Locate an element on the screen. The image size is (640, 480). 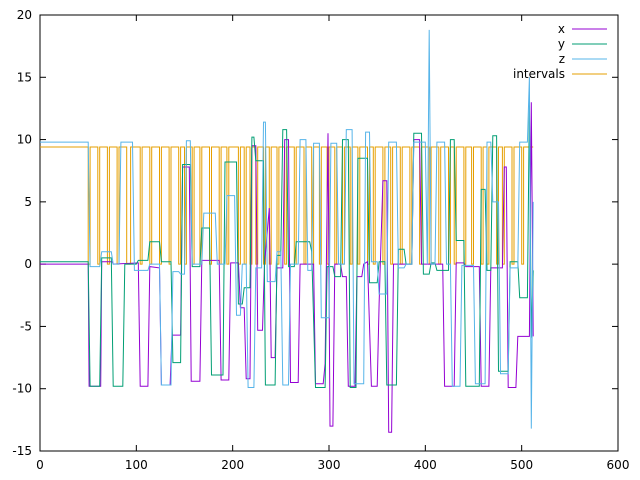
x-tick-label: 0 is located at coordinates (40, 465).